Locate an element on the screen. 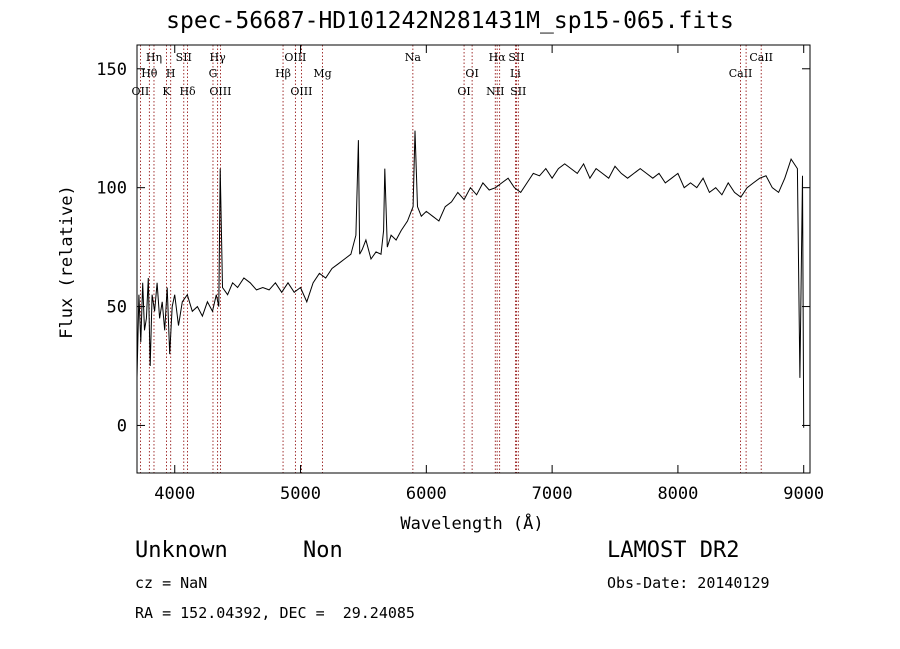  y-tick-label-3: 150 is located at coordinates (111, 70).